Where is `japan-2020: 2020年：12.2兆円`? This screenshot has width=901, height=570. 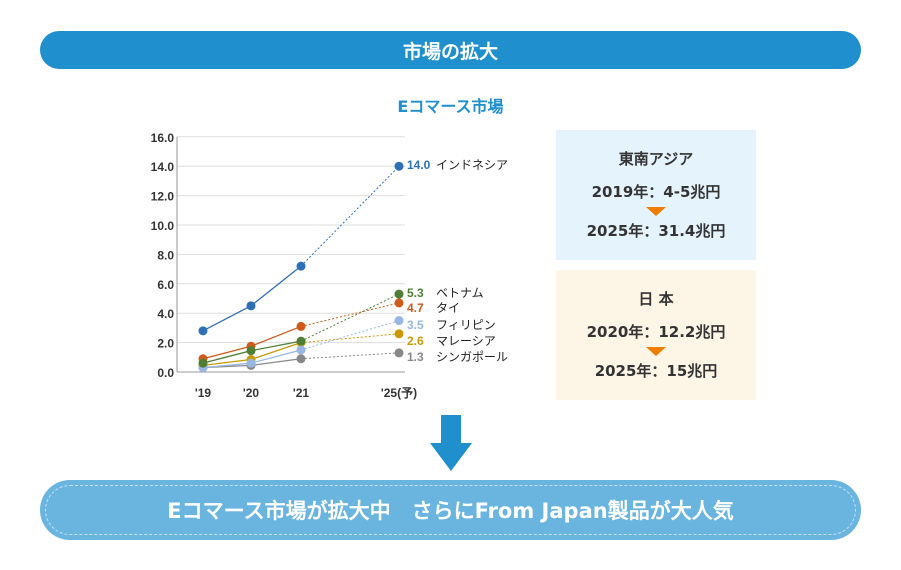 japan-2020: 2020年：12.2兆円 is located at coordinates (656, 332).